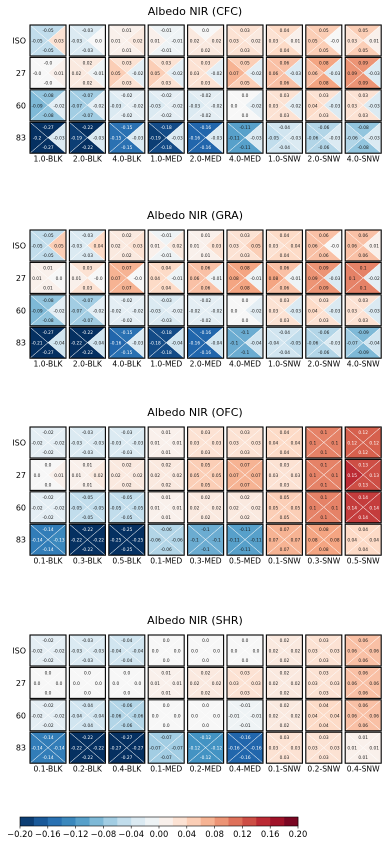 Image resolution: width=385 pixels, height=842 pixels. What do you see at coordinates (127, 539) in the screenshot?
I see `heatmap-cell: -0.25-0.25 -0.25-0.25` at bounding box center [127, 539].